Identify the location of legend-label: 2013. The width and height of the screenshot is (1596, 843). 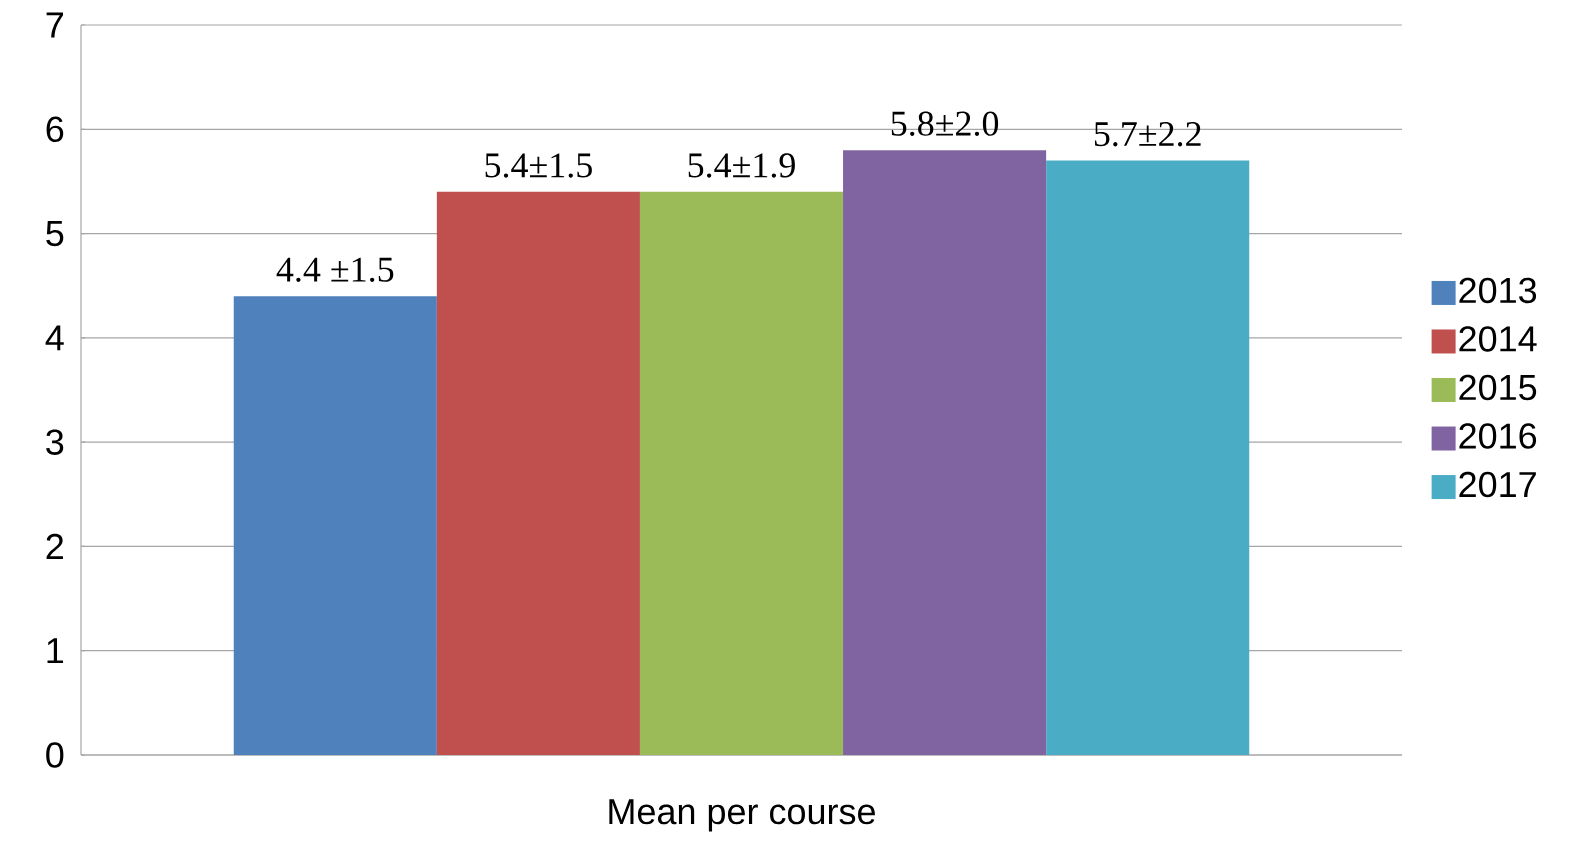
(1498, 290).